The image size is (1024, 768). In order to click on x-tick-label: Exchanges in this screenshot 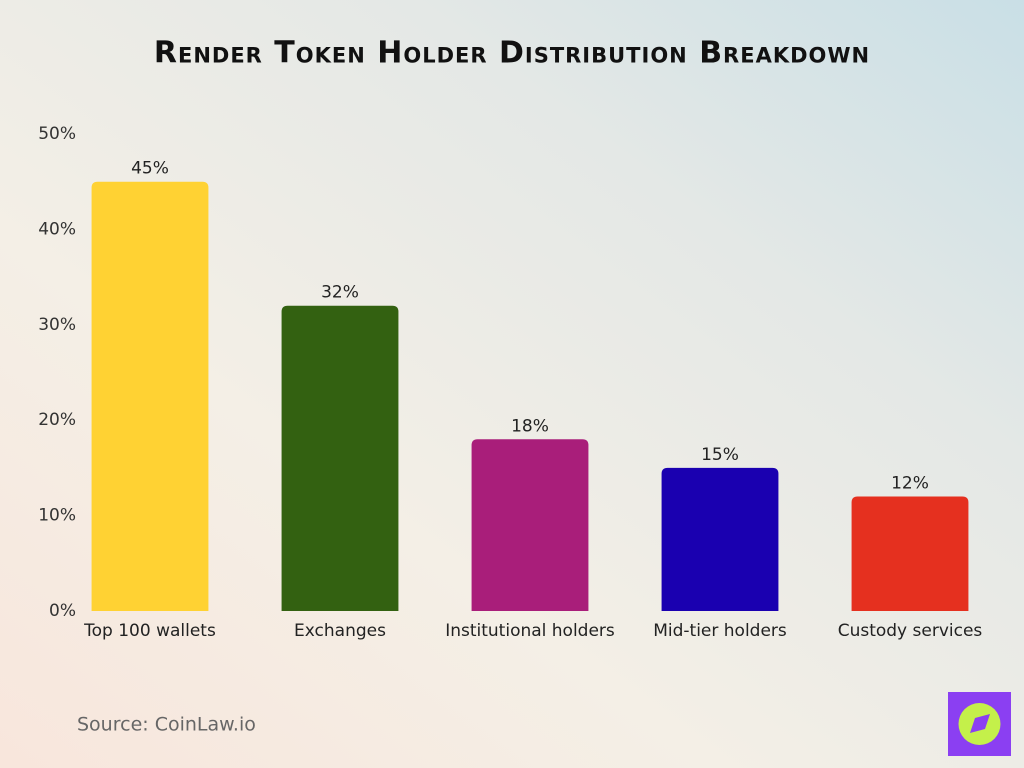, I will do `click(340, 631)`.